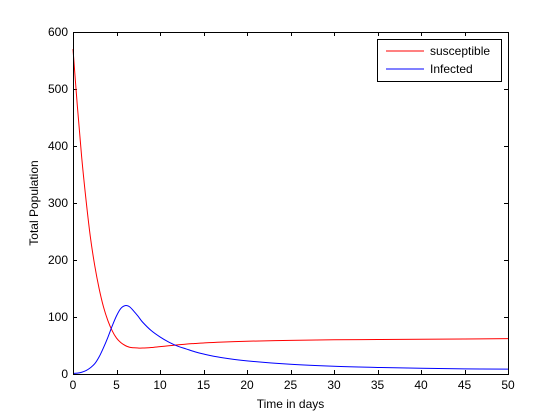 The image size is (560, 420). Describe the element at coordinates (34, 202) in the screenshot. I see `y-axis-label: Total Population` at that location.